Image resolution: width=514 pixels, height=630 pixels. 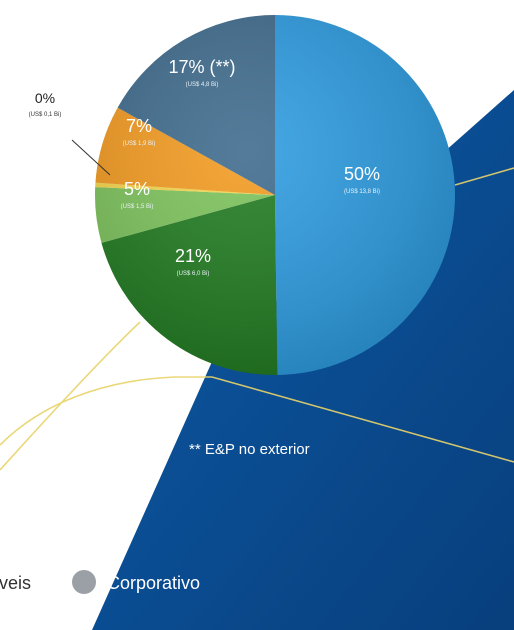 What do you see at coordinates (153, 583) in the screenshot?
I see `legend-corporativo-label: Corporativo` at bounding box center [153, 583].